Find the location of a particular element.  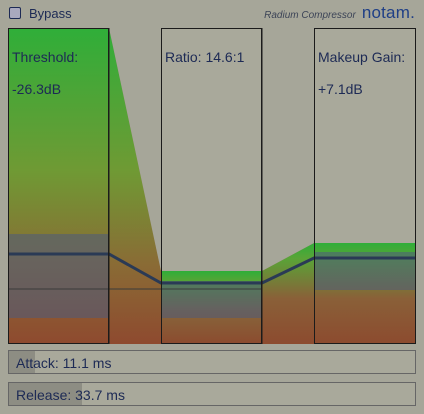

ratio-makeup-transition is located at coordinates (288, 293).